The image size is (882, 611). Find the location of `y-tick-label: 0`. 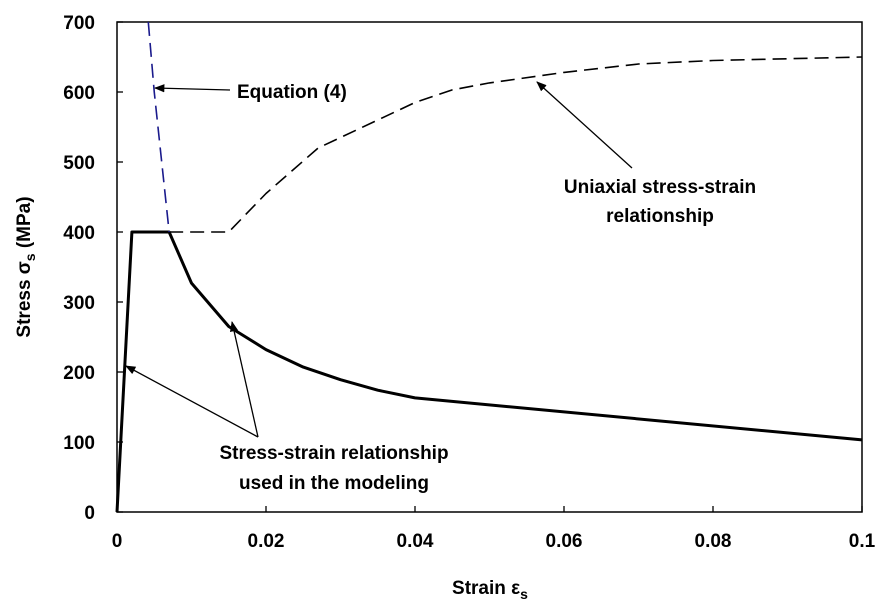

y-tick-label: 0 is located at coordinates (89, 513).